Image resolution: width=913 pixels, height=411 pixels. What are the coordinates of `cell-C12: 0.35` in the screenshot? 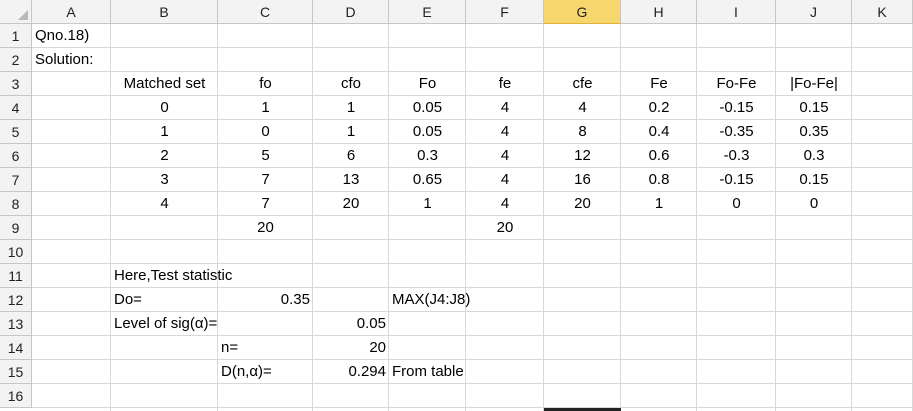 It's located at (295, 299).